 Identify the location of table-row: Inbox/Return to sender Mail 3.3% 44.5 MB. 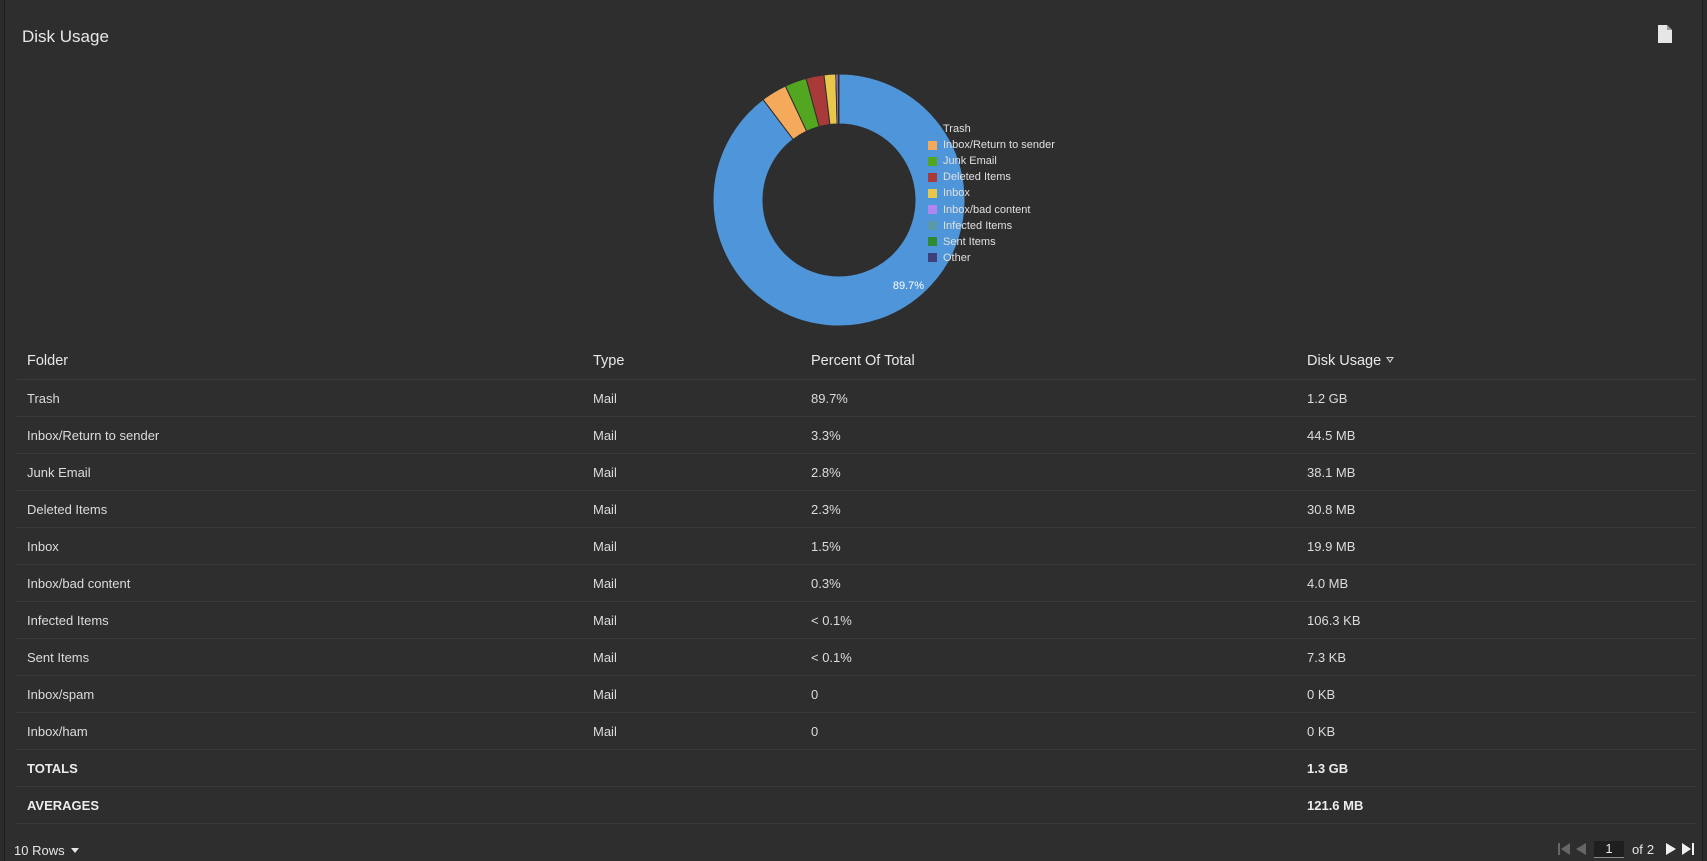
(857, 435).